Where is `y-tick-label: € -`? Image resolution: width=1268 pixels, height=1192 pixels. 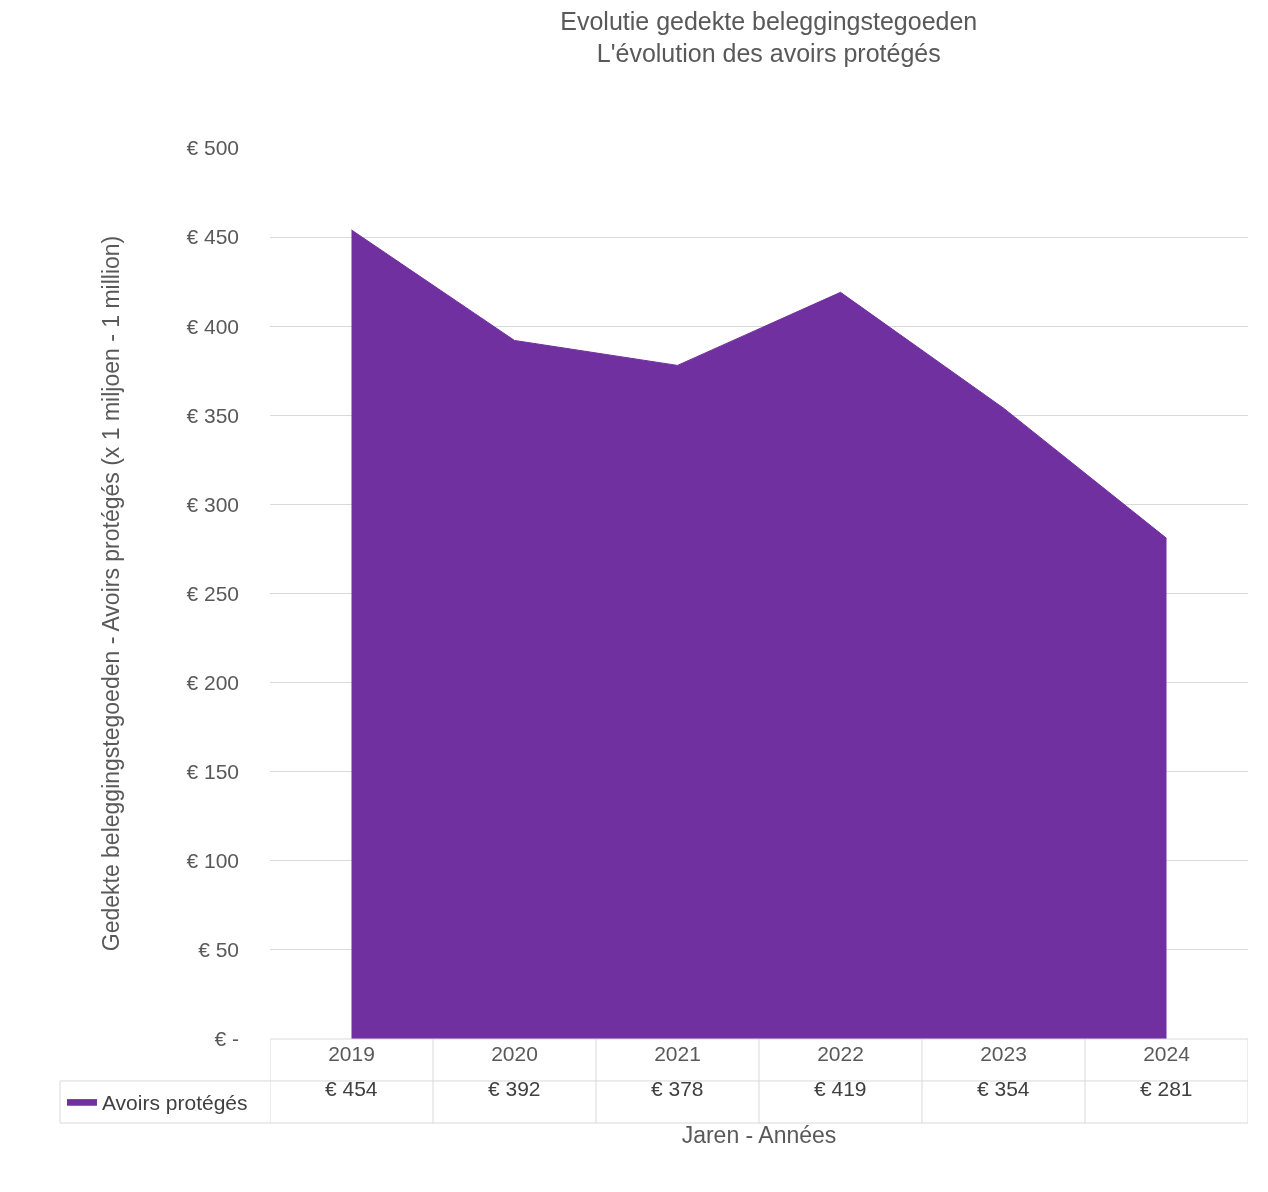 y-tick-label: € - is located at coordinates (226, 1039).